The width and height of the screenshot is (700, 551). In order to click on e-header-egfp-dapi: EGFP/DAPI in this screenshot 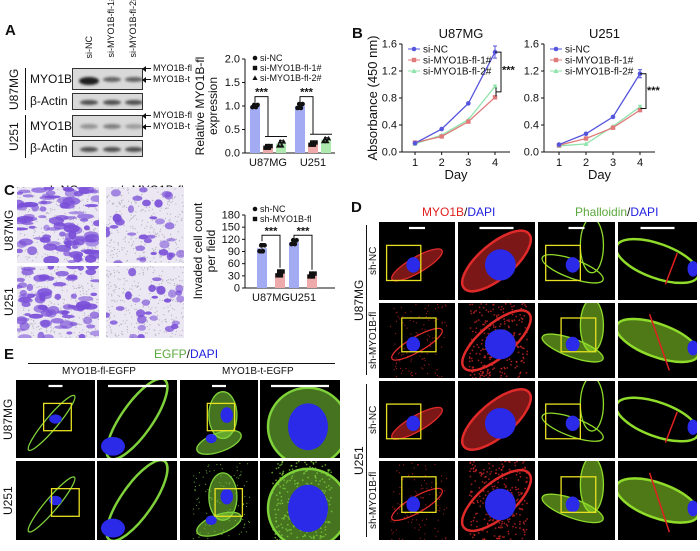, I will do `click(186, 354)`.